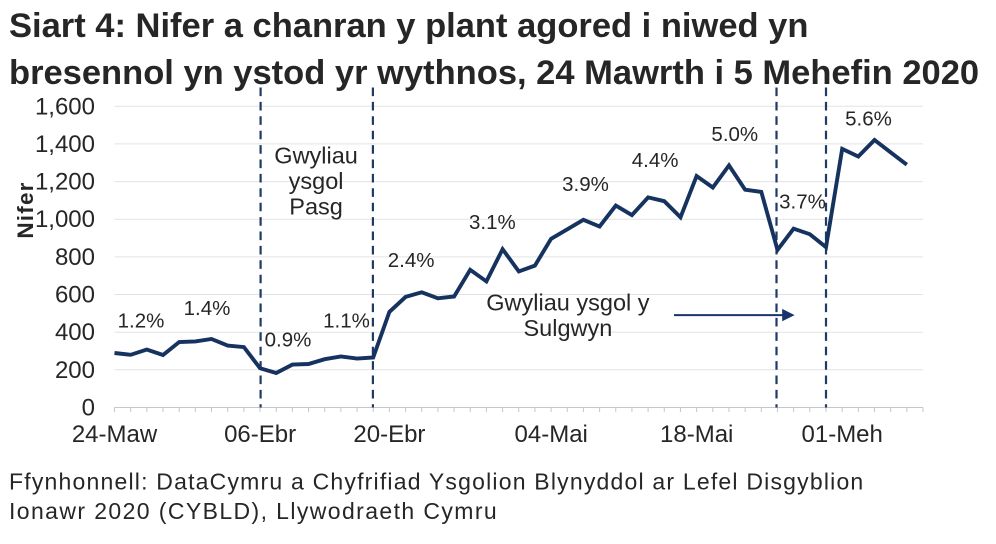 This screenshot has height=544, width=996. I want to click on svg-text: 1,600, so click(65, 106).